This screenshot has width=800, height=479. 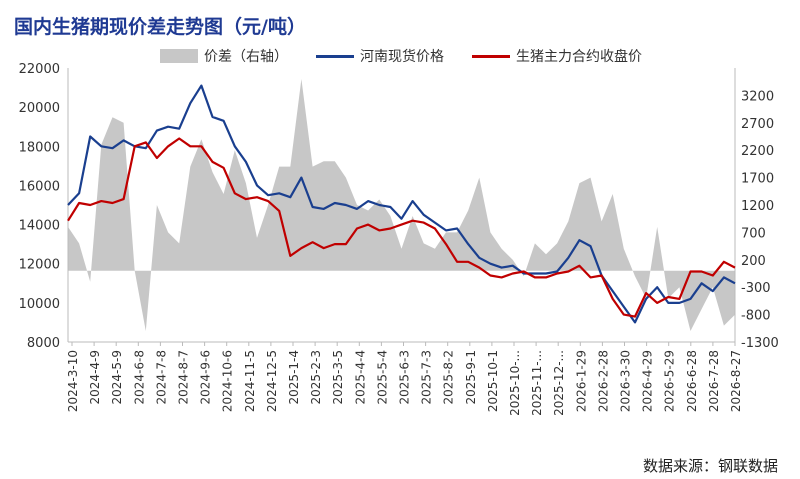 What do you see at coordinates (692, 381) in the screenshot?
I see `x-tick-label: 2026-6-28` at bounding box center [692, 381].